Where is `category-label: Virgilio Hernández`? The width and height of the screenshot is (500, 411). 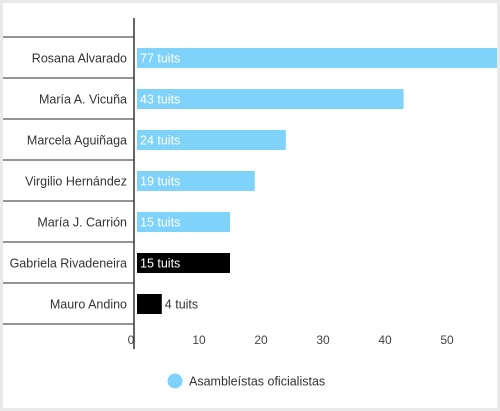
category-label: Virgilio Hernández is located at coordinates (76, 182).